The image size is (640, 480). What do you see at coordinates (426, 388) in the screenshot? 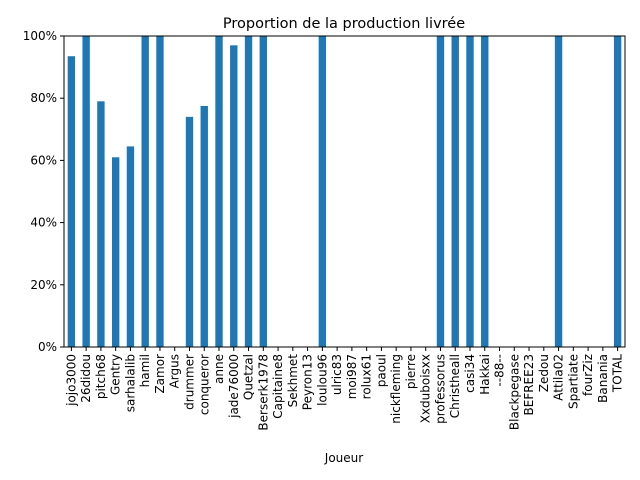
I see `x-tick-label: Xxduboisxx` at bounding box center [426, 388].